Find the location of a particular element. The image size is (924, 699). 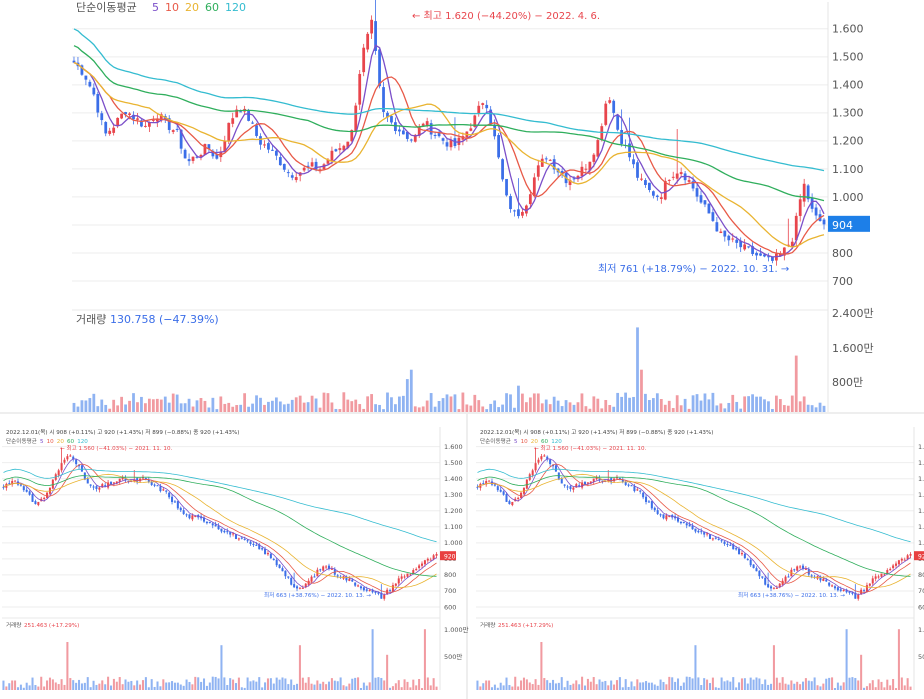

price-tick-label: 600 is located at coordinates (921, 607).